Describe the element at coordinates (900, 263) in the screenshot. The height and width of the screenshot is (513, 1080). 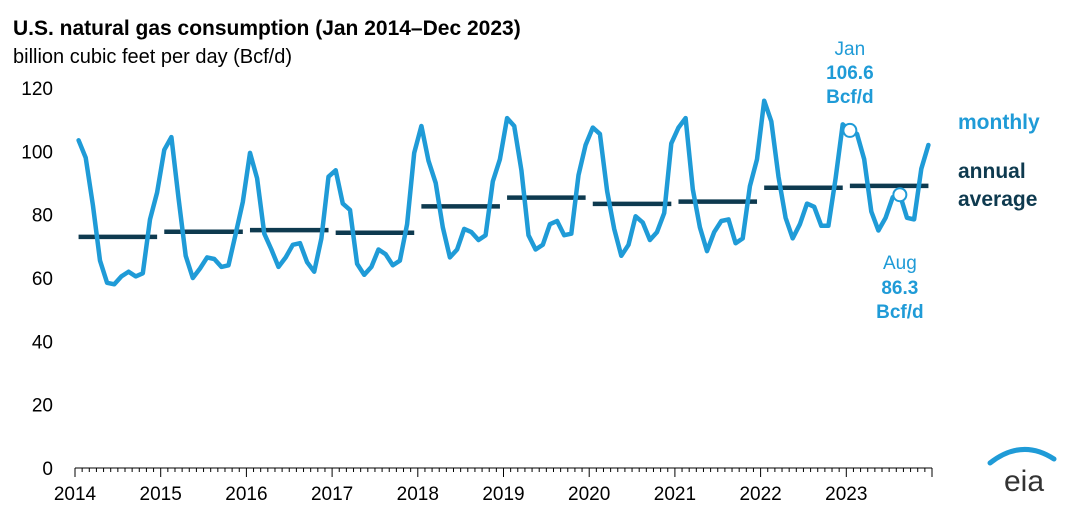
I see `annotation-month: Aug` at that location.